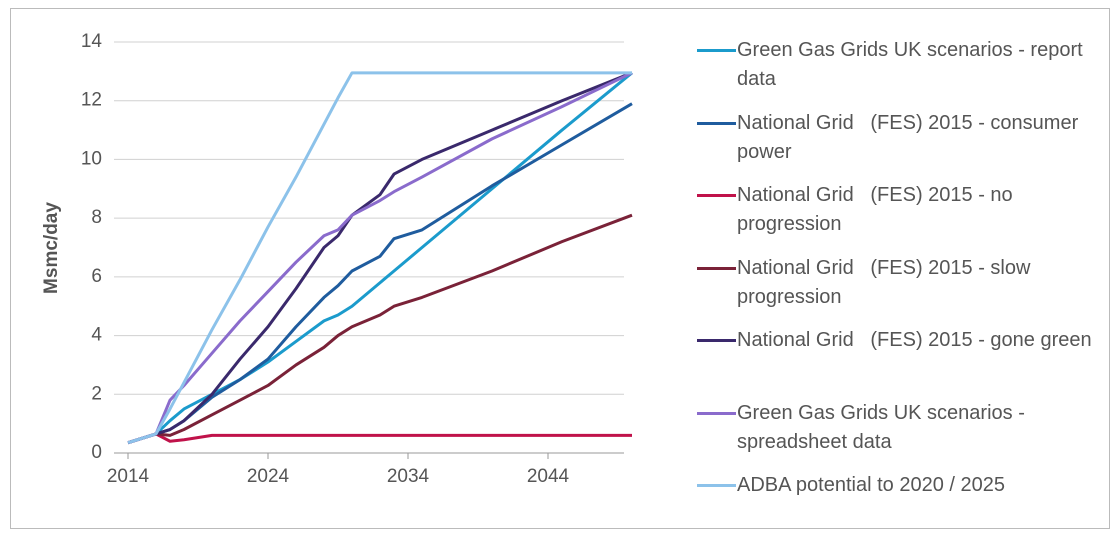  Describe the element at coordinates (96, 452) in the screenshot. I see `y-tick-label: 0` at that location.